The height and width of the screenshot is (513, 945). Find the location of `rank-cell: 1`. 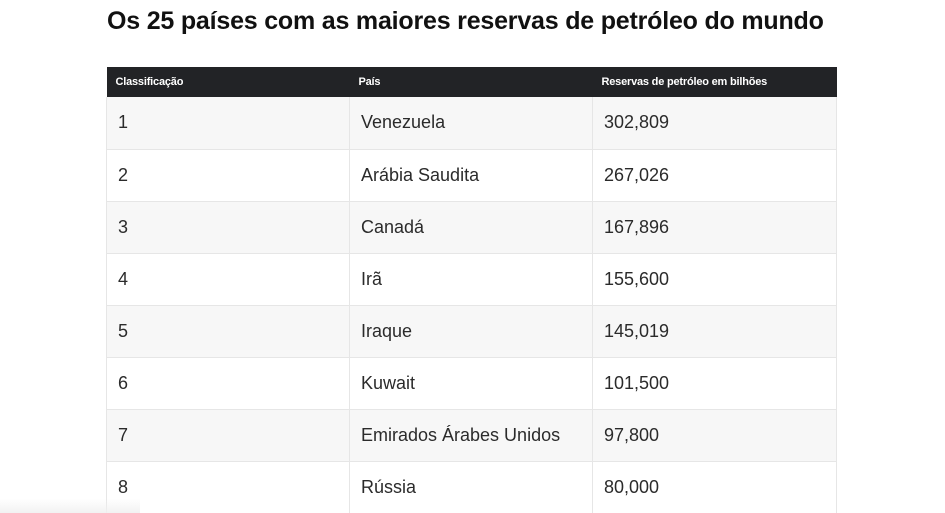

rank-cell: 1 is located at coordinates (228, 123).